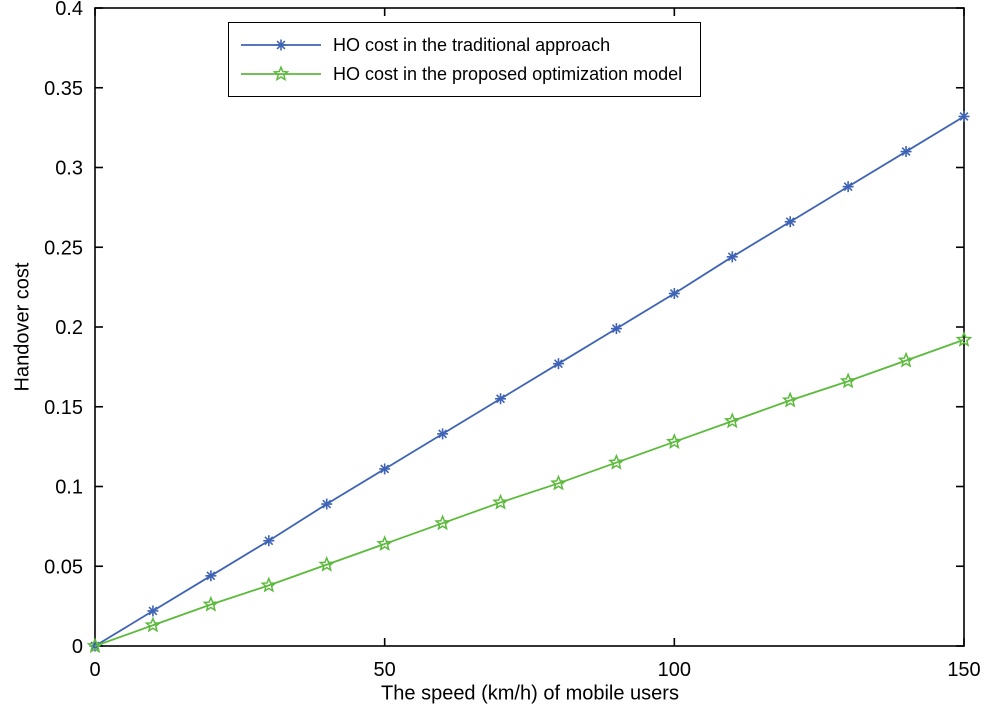 The width and height of the screenshot is (990, 717). I want to click on y-tick-label: 0, so click(77, 647).